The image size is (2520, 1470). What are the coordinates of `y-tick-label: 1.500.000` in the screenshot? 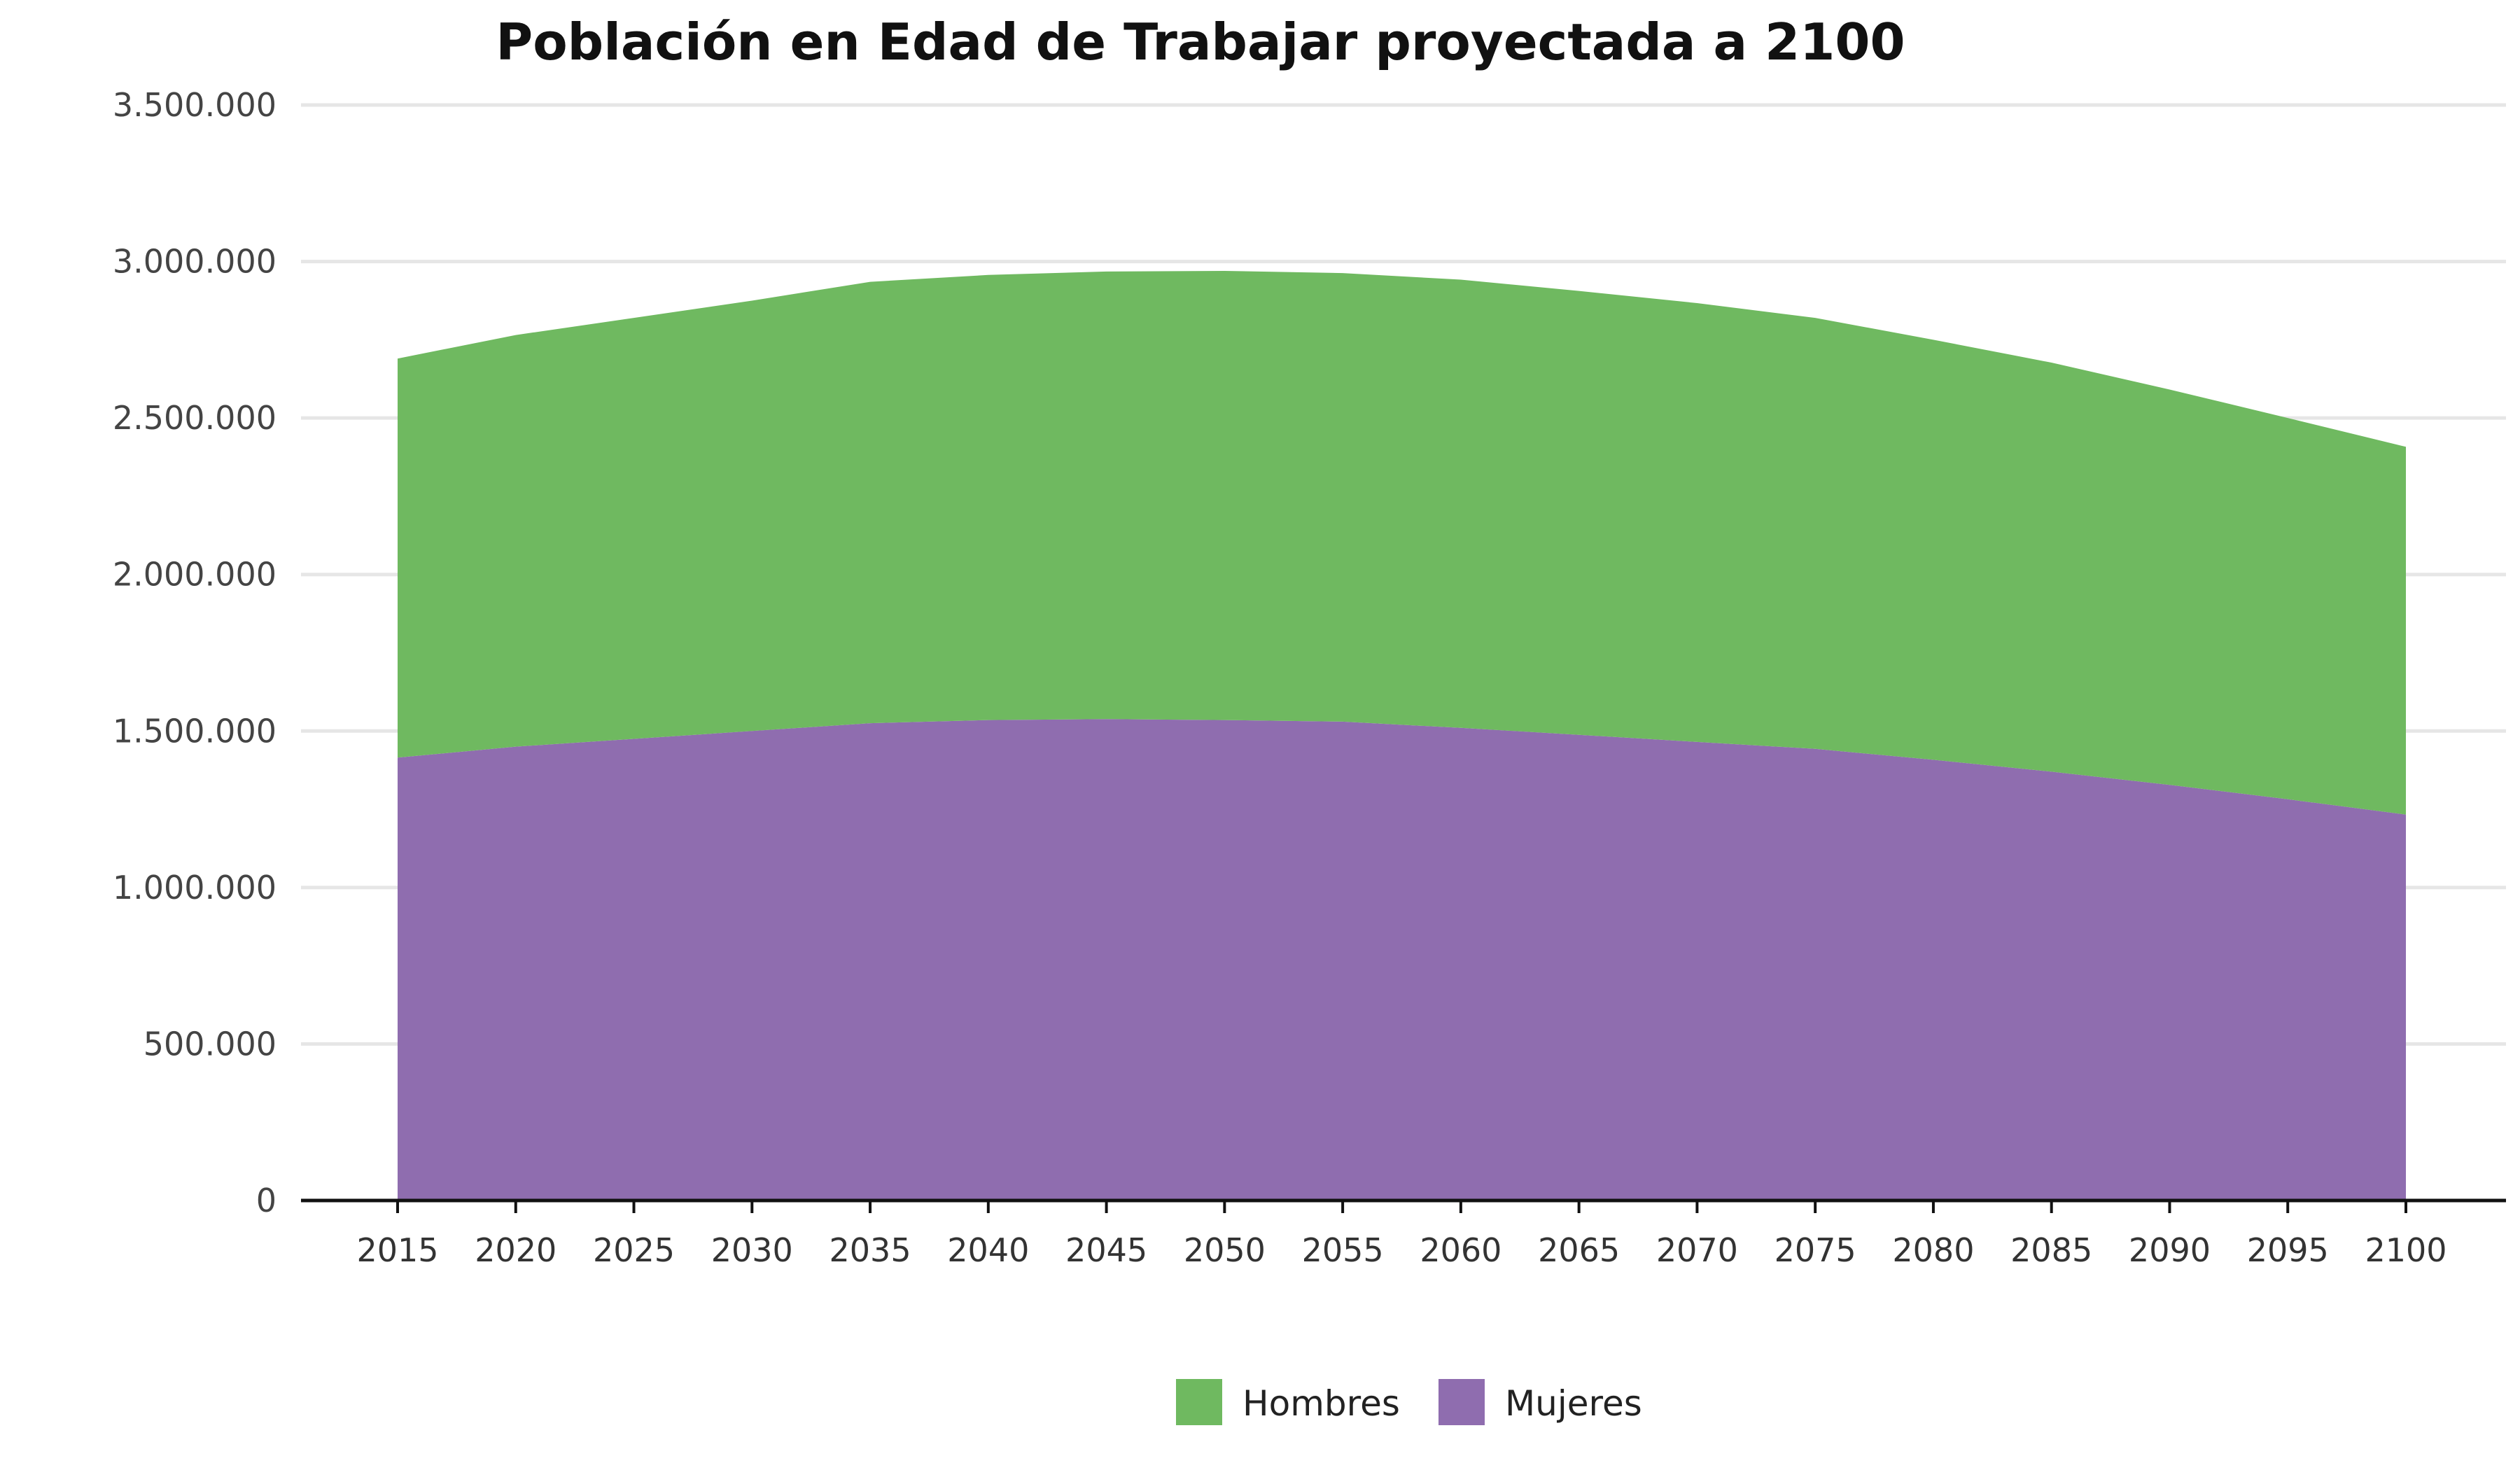 It's located at (194, 731).